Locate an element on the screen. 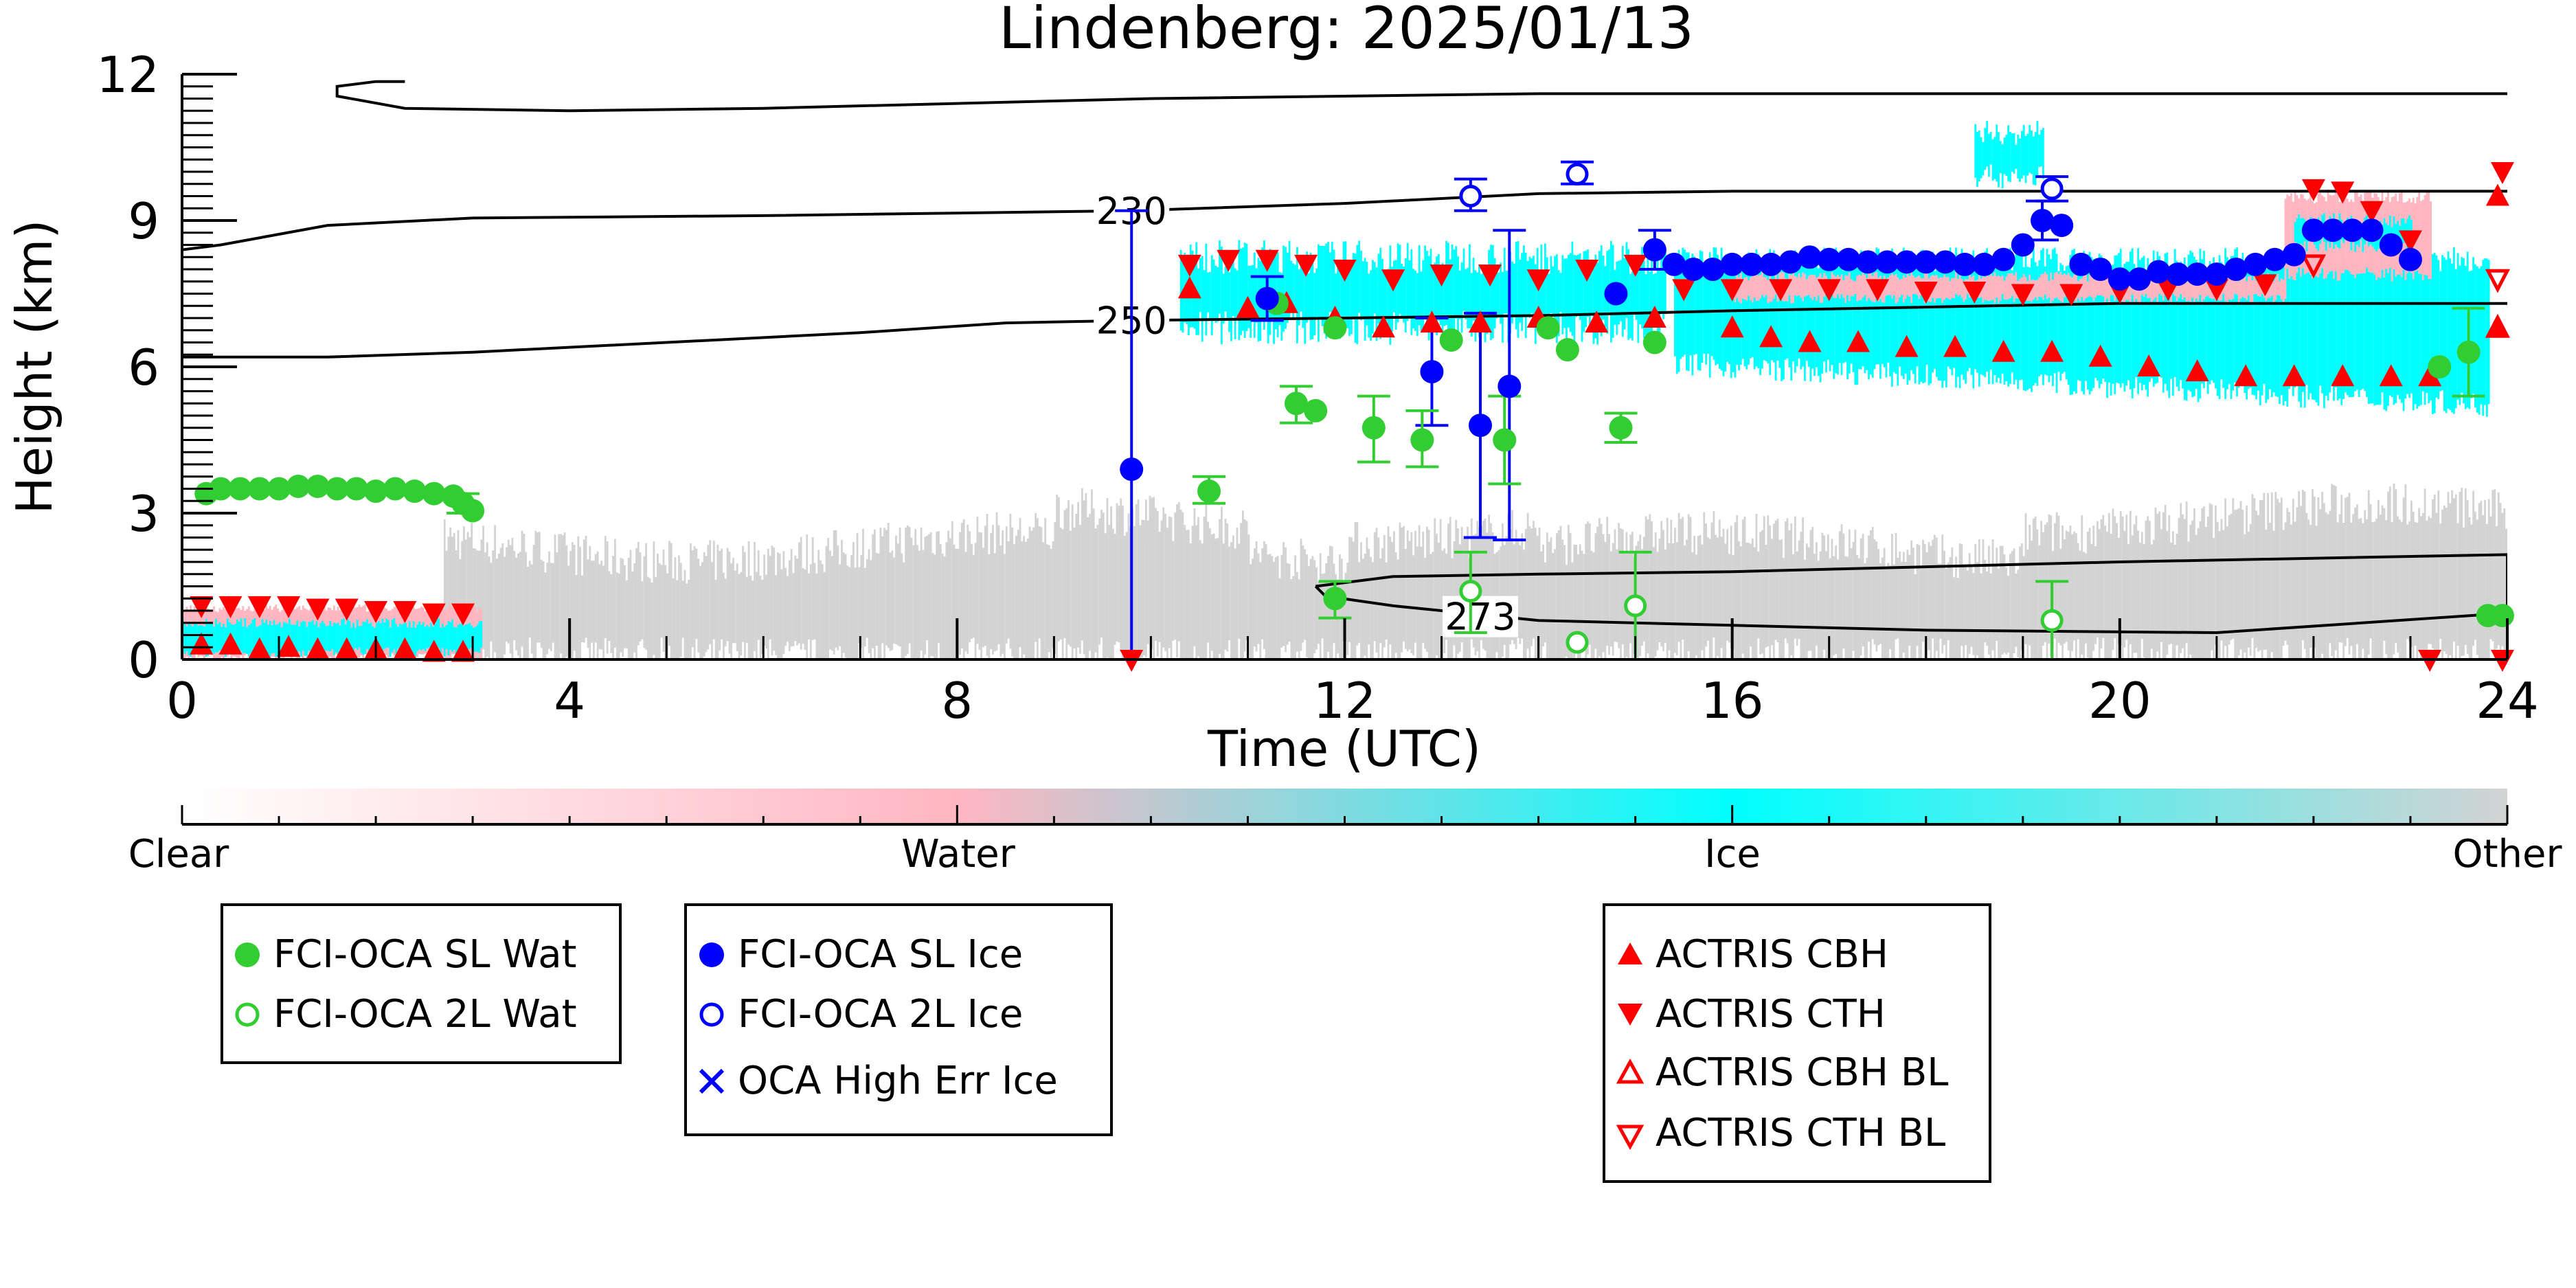 The image size is (2576, 1288). legend-marker-2l-ice is located at coordinates (711, 1014).